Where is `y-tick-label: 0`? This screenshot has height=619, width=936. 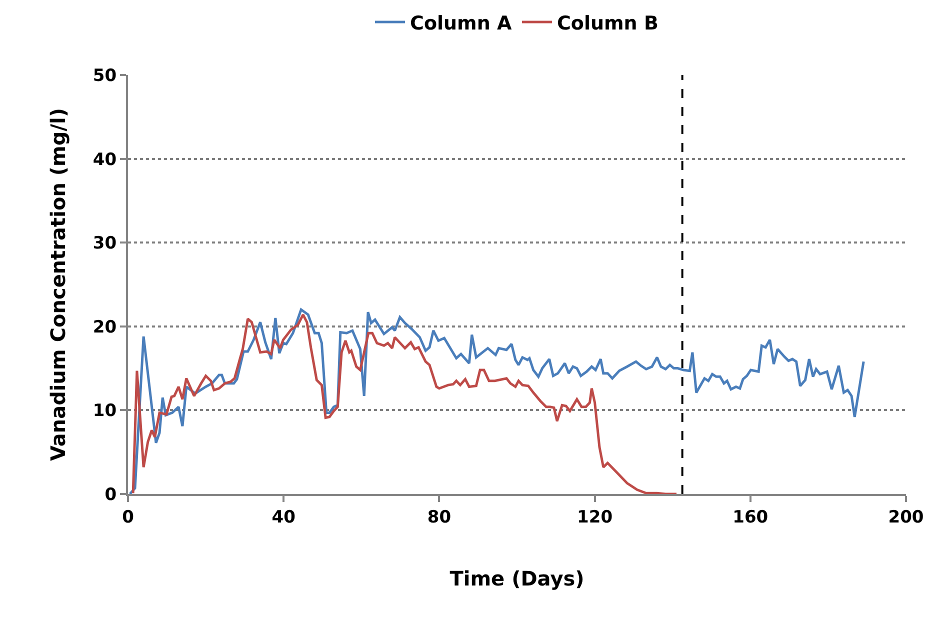 y-tick-label: 0 is located at coordinates (110, 494).